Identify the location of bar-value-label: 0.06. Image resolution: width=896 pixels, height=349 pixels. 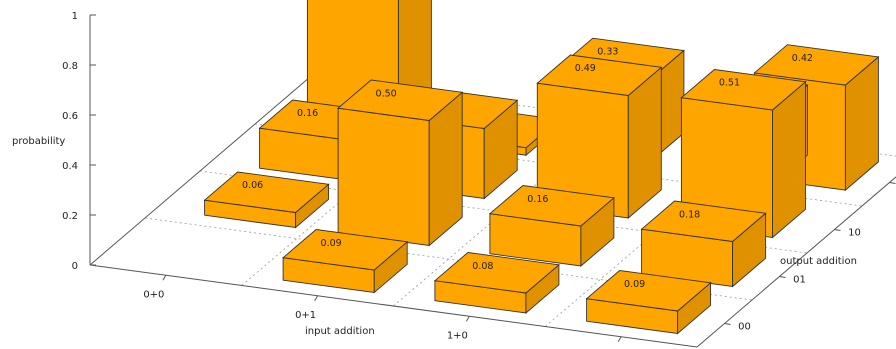
(252, 185).